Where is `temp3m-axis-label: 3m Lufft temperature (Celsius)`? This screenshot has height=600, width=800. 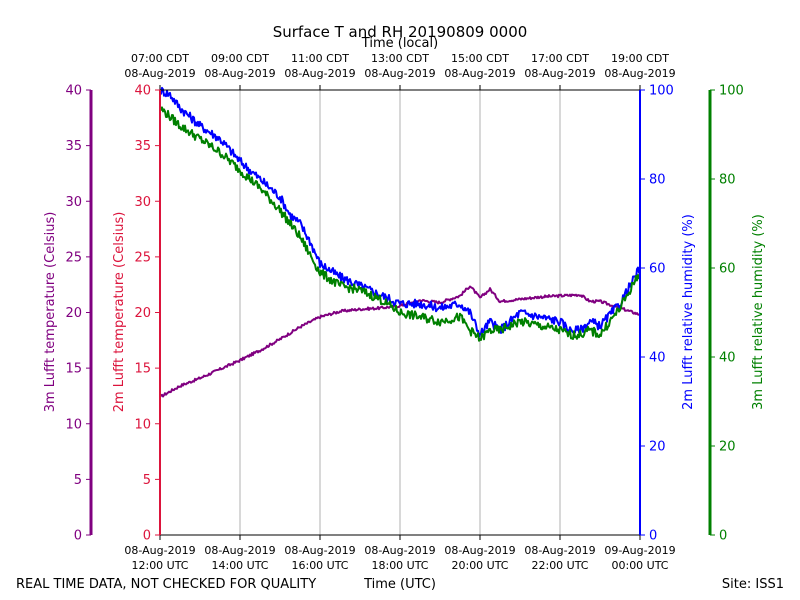 temp3m-axis-label: 3m Lufft temperature (Celsius) is located at coordinates (50, 312).